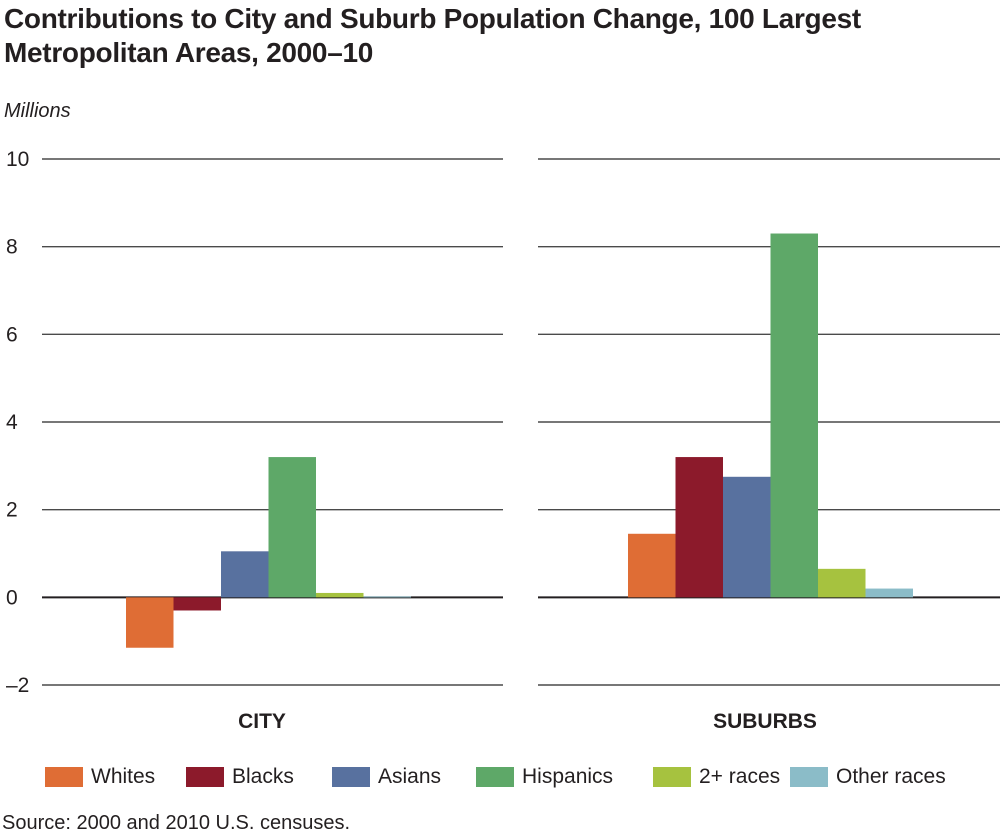  Describe the element at coordinates (891, 776) in the screenshot. I see `legend-label: Other races` at that location.